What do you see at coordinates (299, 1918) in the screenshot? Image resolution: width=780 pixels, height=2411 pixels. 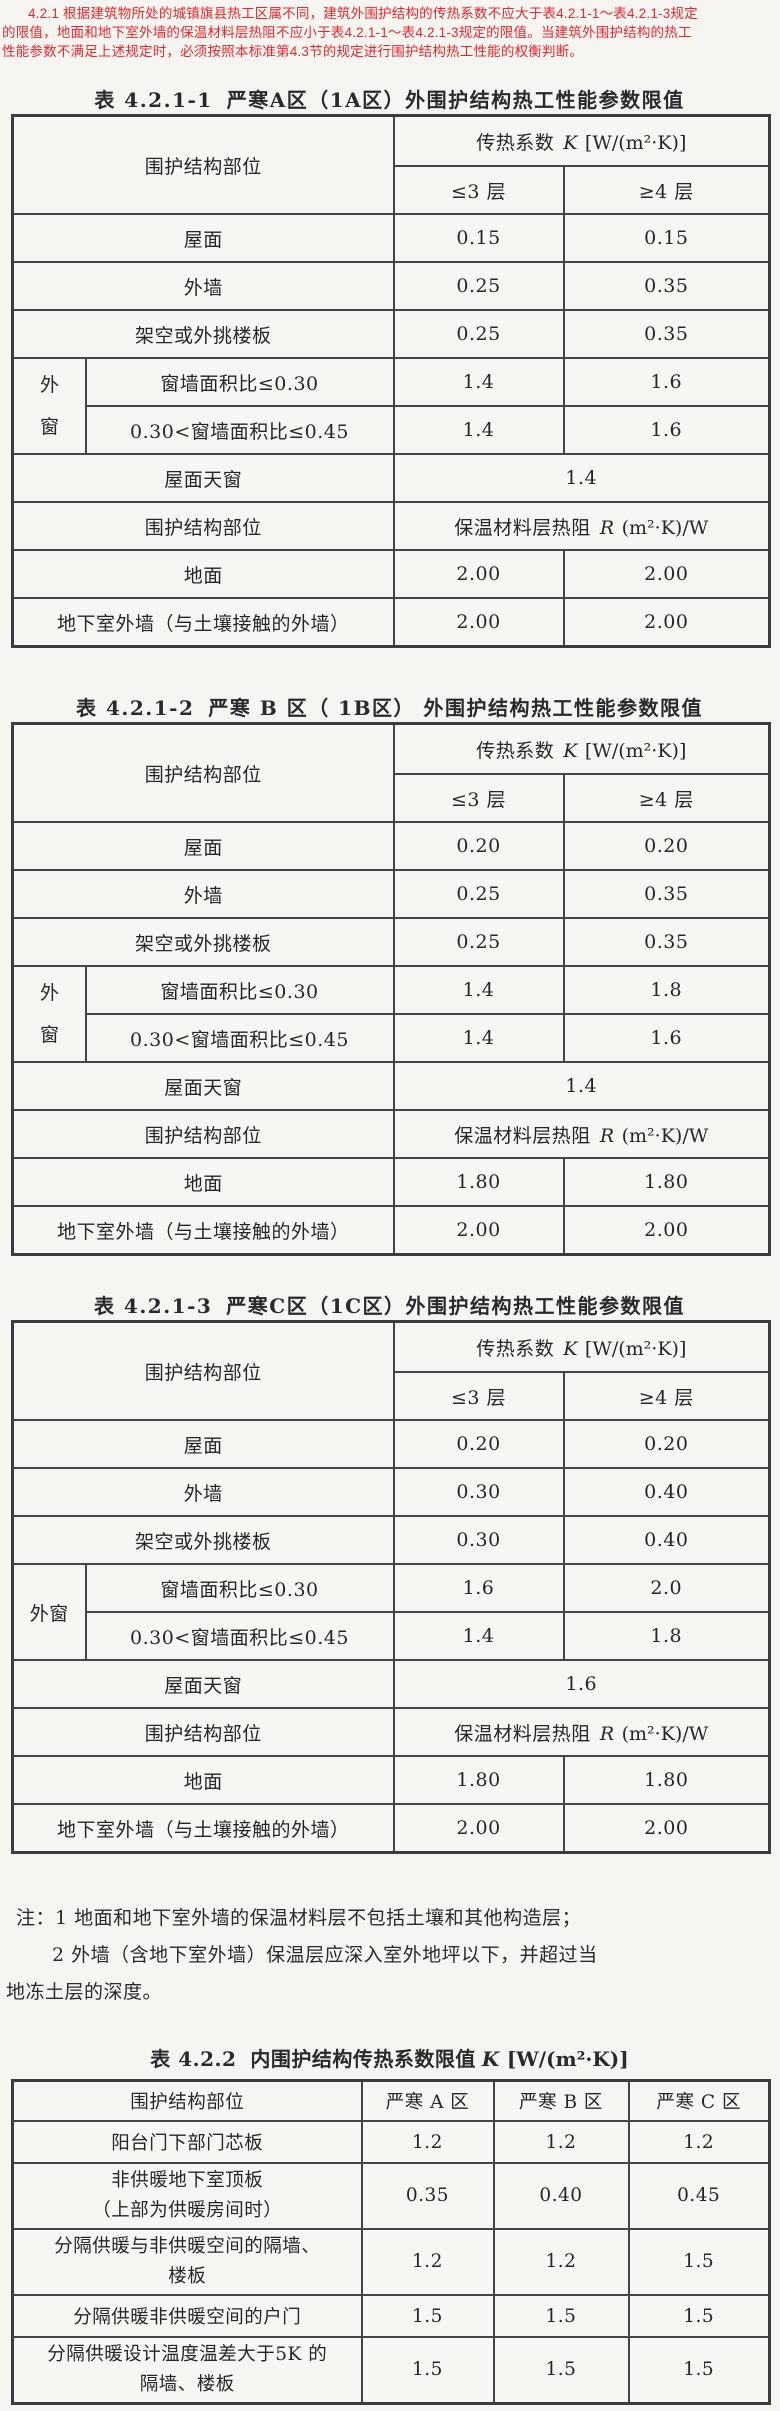 I see `note-line: 注：1 地面和地下室外墙的保温材料层不包括土壤和其他构造层；` at bounding box center [299, 1918].